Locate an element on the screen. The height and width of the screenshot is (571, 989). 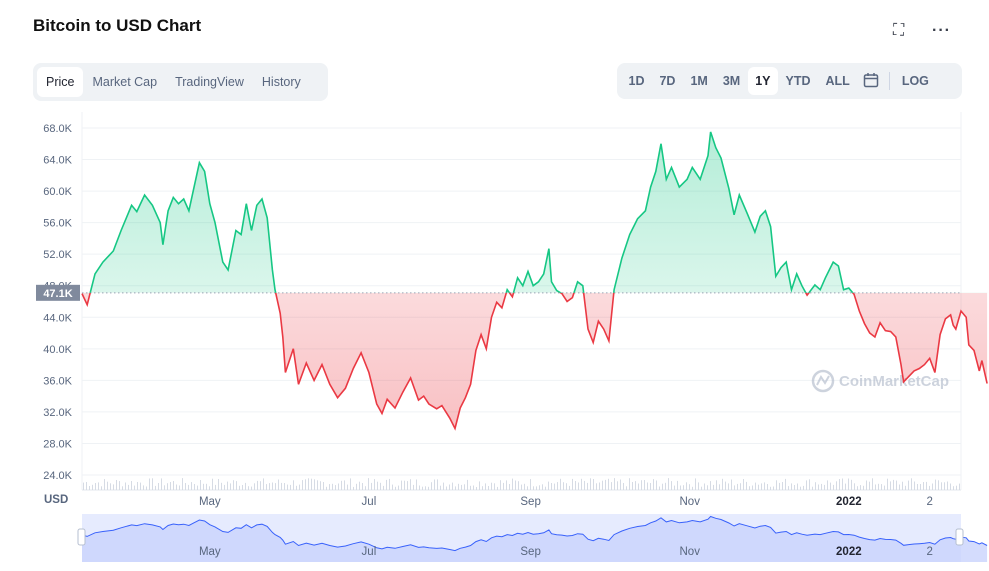
tab-tradingview: TradingView is located at coordinates (209, 82).